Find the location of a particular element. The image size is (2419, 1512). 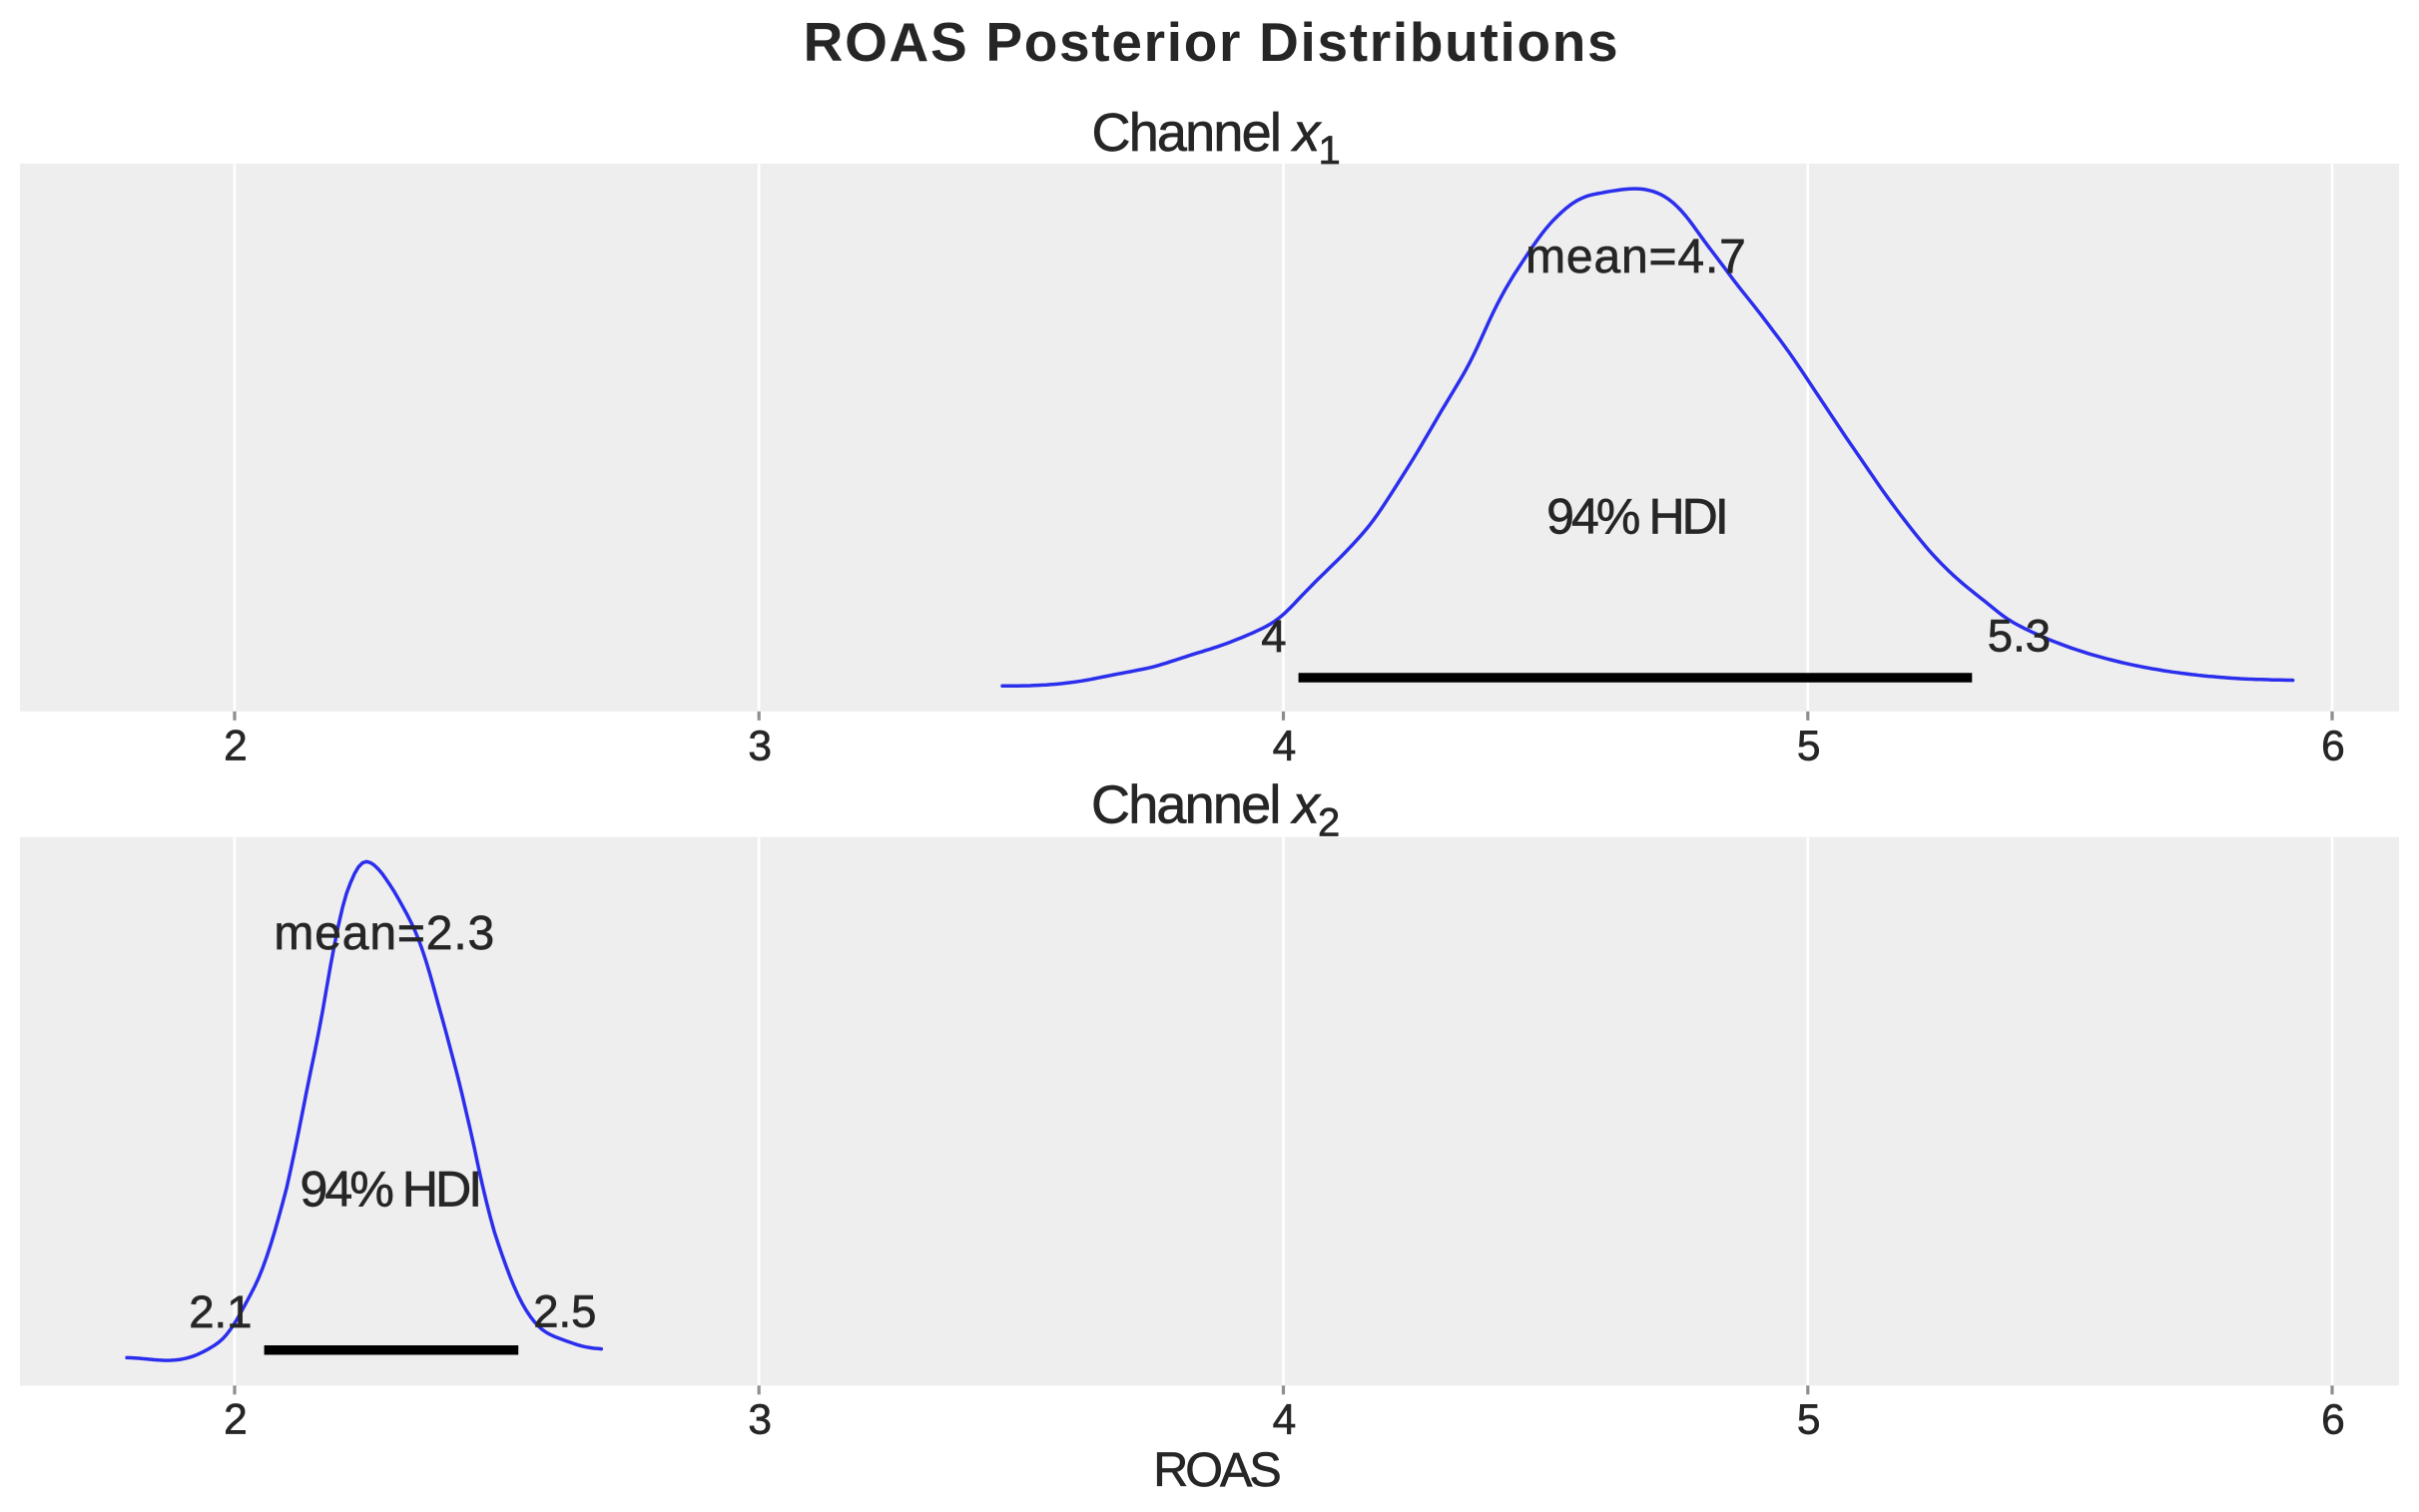

svg-text: mean=2.3 is located at coordinates (384, 933).